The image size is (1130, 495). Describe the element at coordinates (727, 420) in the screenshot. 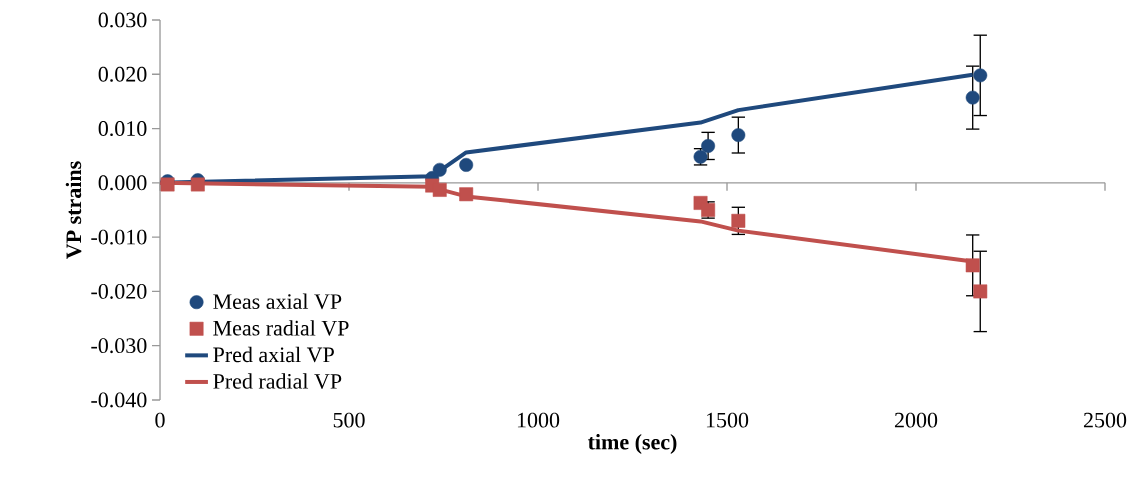

I see `x-tick-label: 1500` at that location.